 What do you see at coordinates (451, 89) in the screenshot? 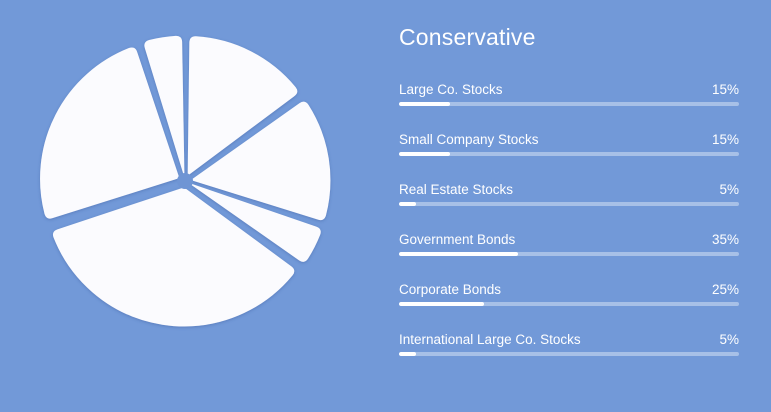
I see `allocation-label: Large Co. Stocks` at bounding box center [451, 89].